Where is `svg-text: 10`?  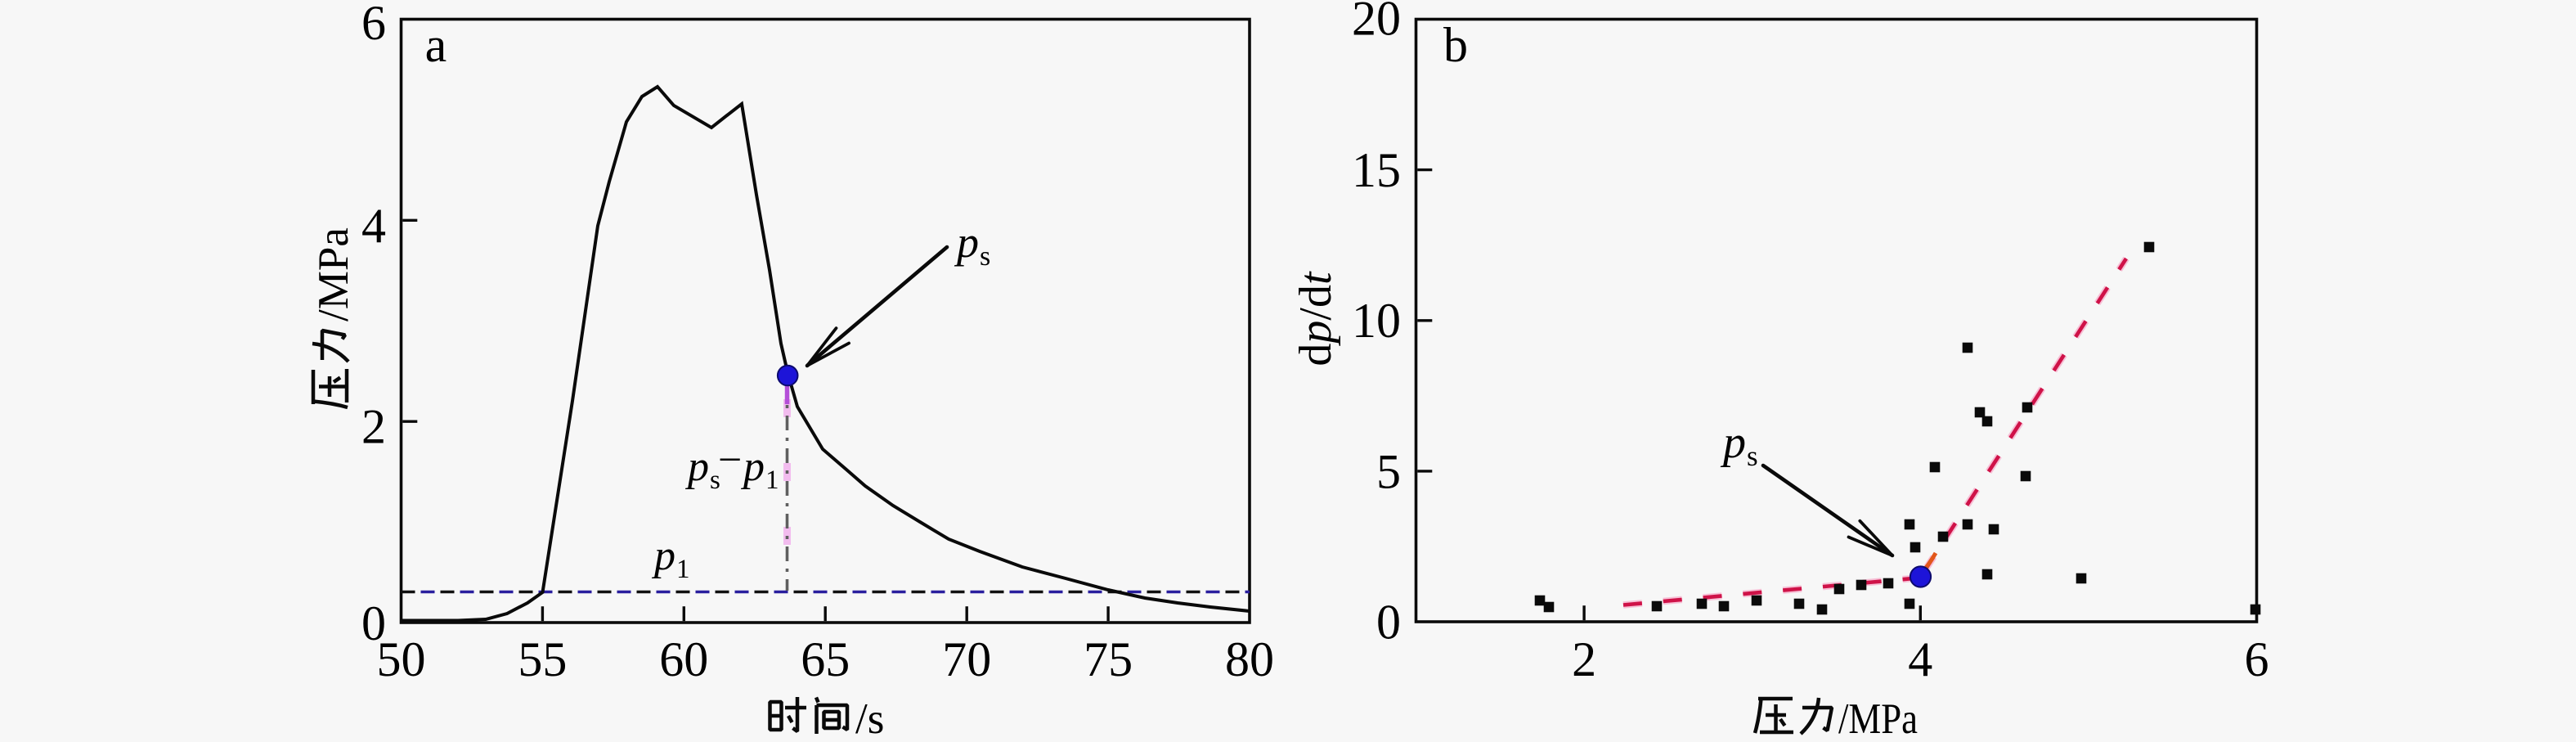 svg-text: 10 is located at coordinates (1377, 321).